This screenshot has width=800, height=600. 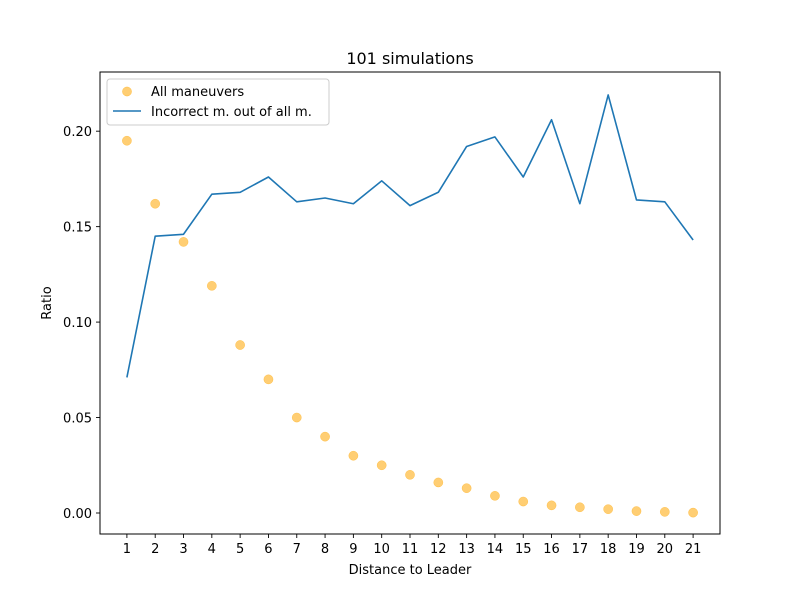 What do you see at coordinates (297, 549) in the screenshot?
I see `x-tick-label-7: 7` at bounding box center [297, 549].